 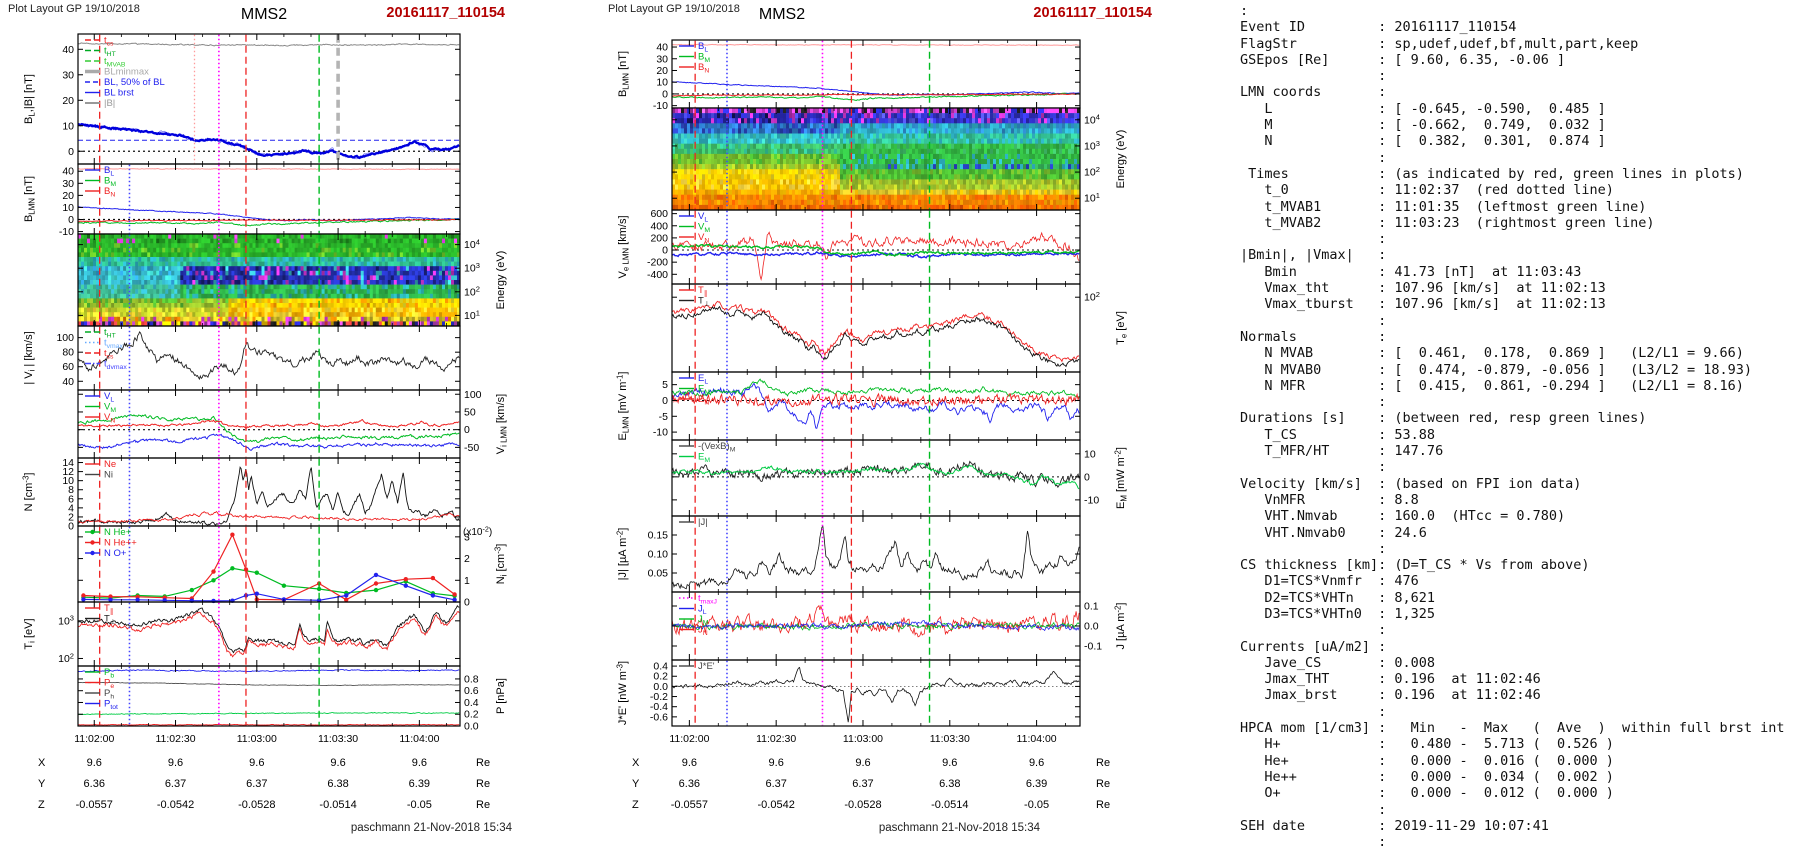 I want to click on panel-jdote: 0.40.20.0-0.2-0.4-0.6J*E' [nW m-3]J*E', so click(x=847, y=693).